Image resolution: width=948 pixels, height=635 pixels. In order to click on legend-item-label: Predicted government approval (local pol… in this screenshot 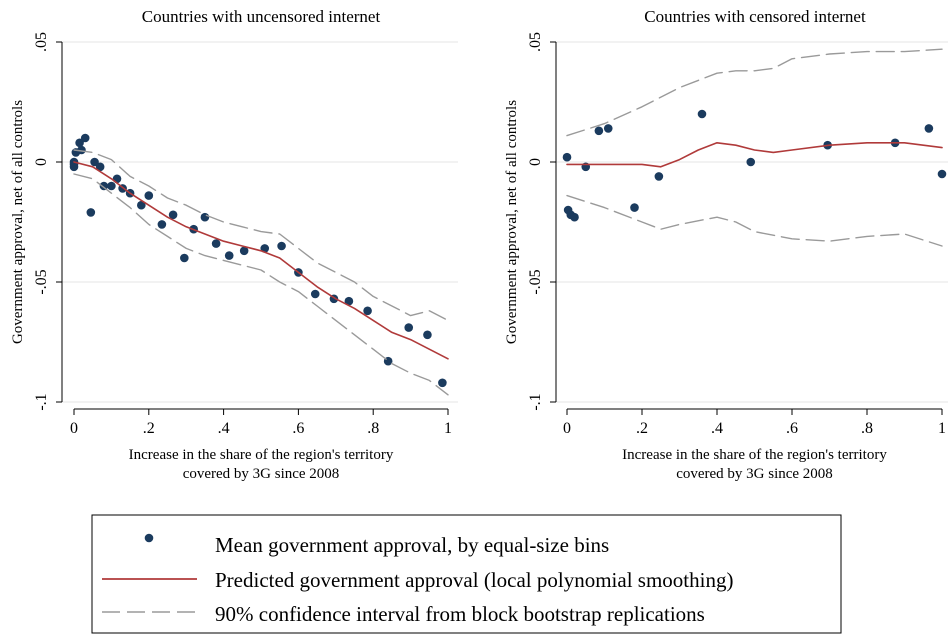, I will do `click(474, 580)`.